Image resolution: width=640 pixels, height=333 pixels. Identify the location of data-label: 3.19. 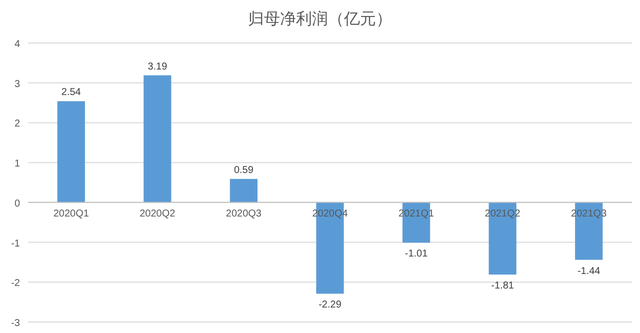
(158, 66).